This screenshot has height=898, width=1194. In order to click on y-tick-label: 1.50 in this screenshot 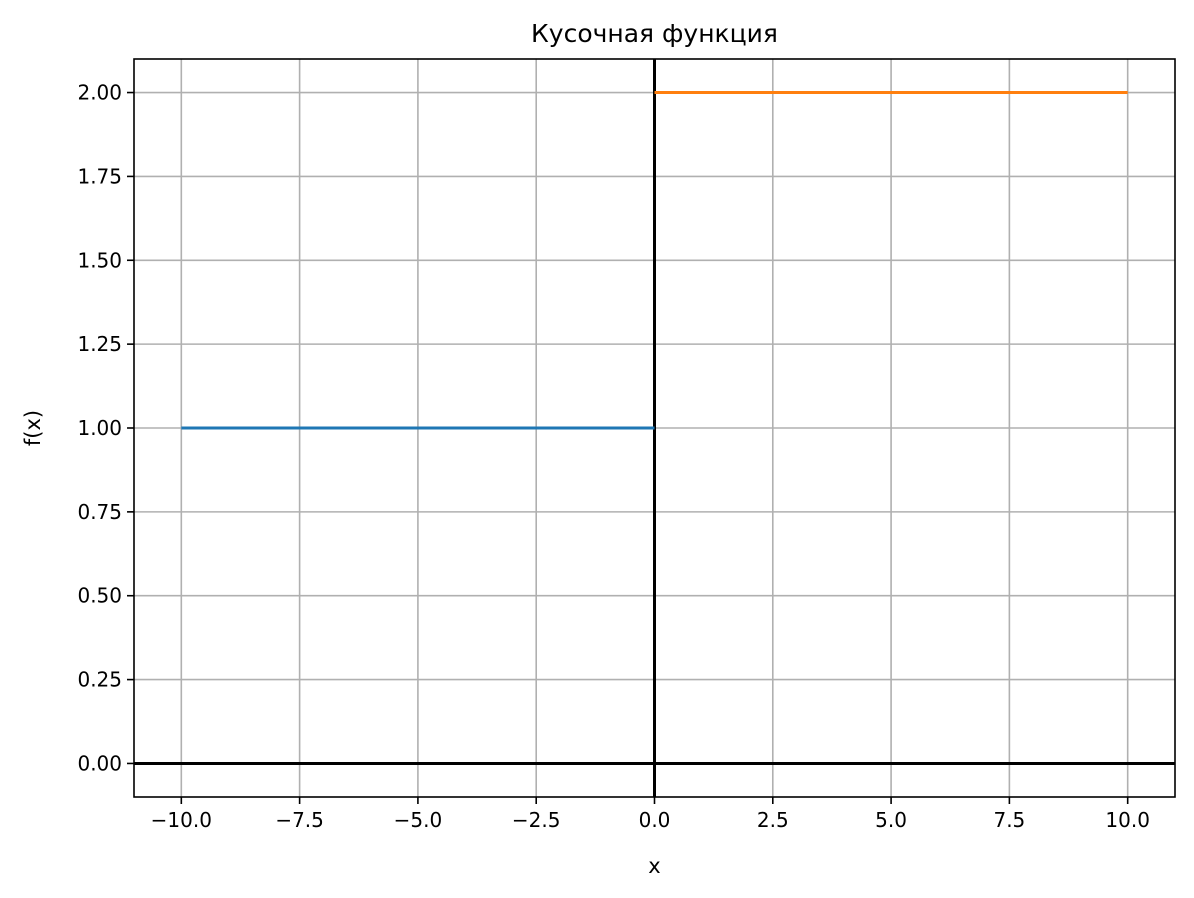, I will do `click(99, 260)`.